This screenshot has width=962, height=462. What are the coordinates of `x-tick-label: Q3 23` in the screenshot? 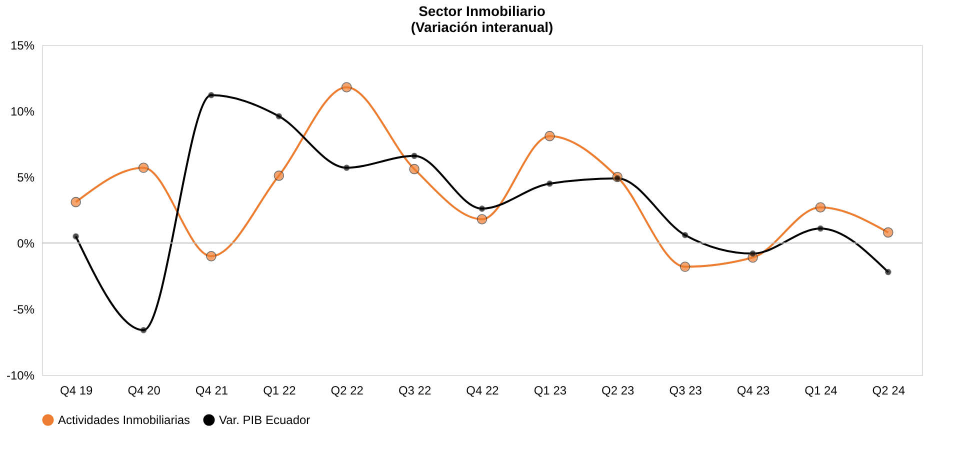 It's located at (685, 391).